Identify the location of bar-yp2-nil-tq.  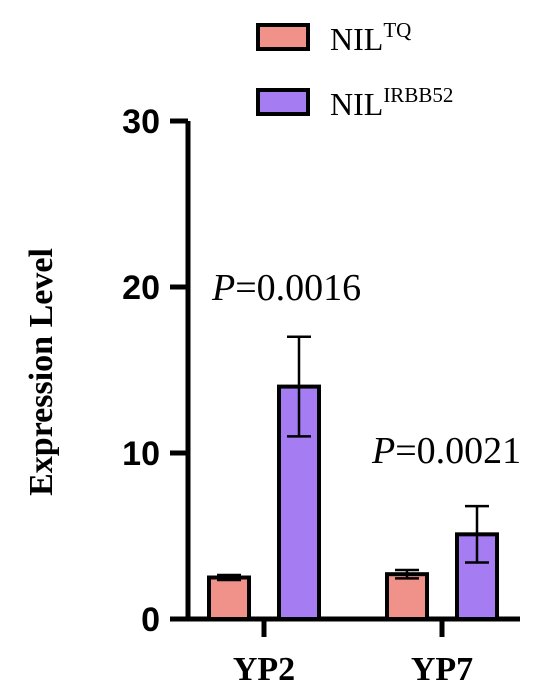
(229, 598).